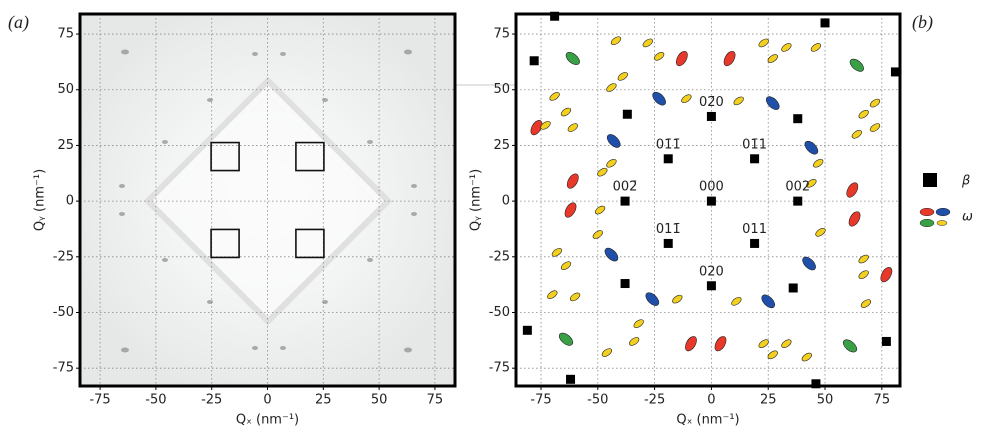  I want to click on x-tick-label: 50, so click(825, 400).